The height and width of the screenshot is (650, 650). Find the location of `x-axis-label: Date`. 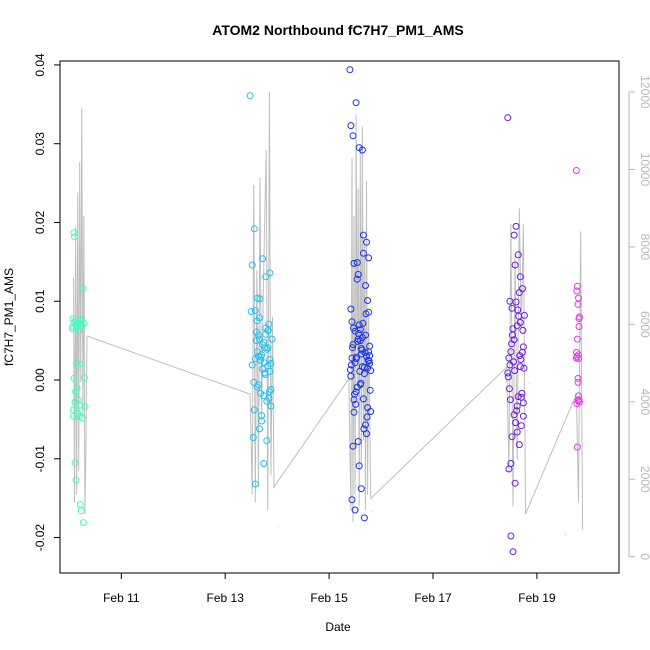

x-axis-label: Date is located at coordinates (338, 627).